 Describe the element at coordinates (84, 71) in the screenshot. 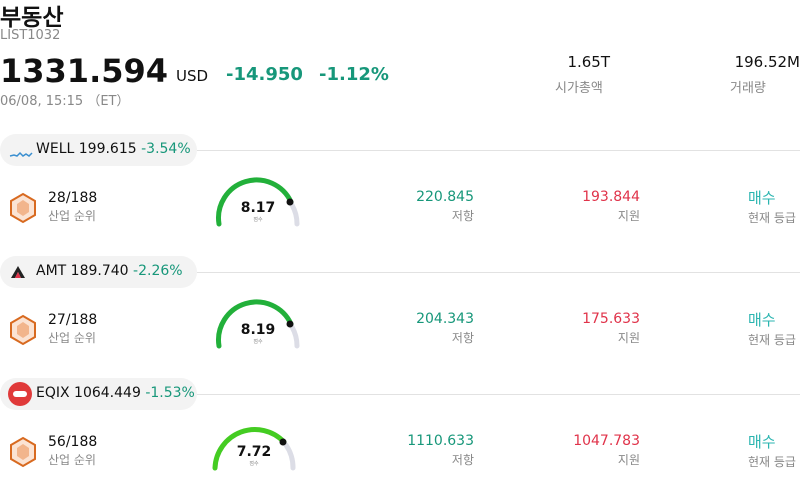

I see `price: 1331.594` at that location.